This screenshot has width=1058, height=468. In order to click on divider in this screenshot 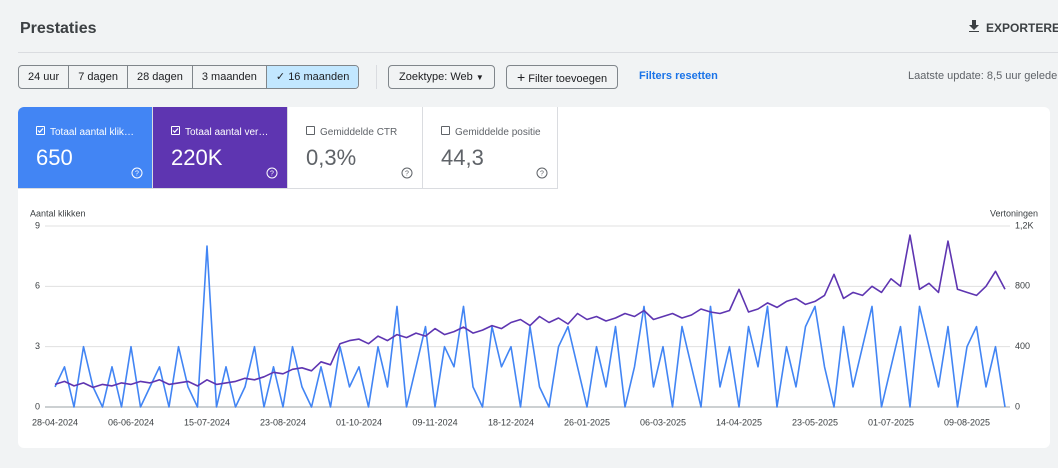, I will do `click(538, 52)`.